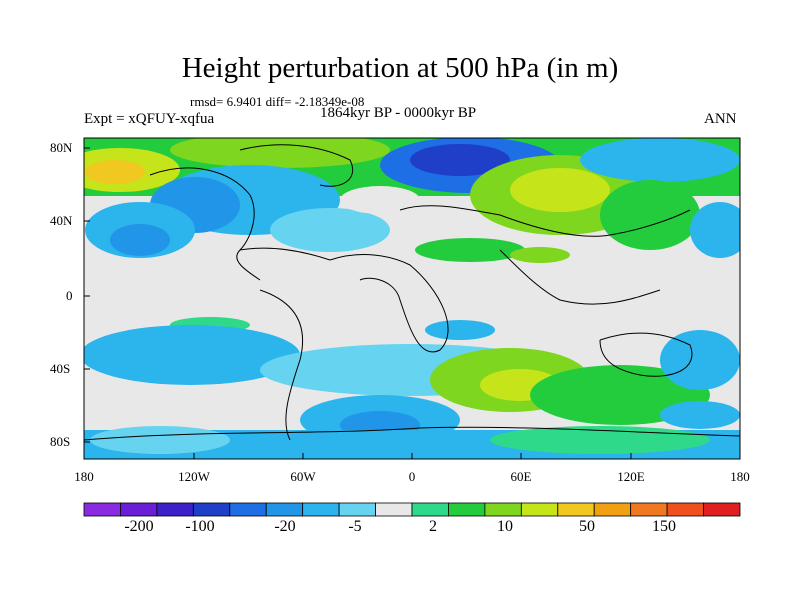 This screenshot has width=800, height=600. What do you see at coordinates (355, 526) in the screenshot?
I see `colorbar-label: -5` at bounding box center [355, 526].